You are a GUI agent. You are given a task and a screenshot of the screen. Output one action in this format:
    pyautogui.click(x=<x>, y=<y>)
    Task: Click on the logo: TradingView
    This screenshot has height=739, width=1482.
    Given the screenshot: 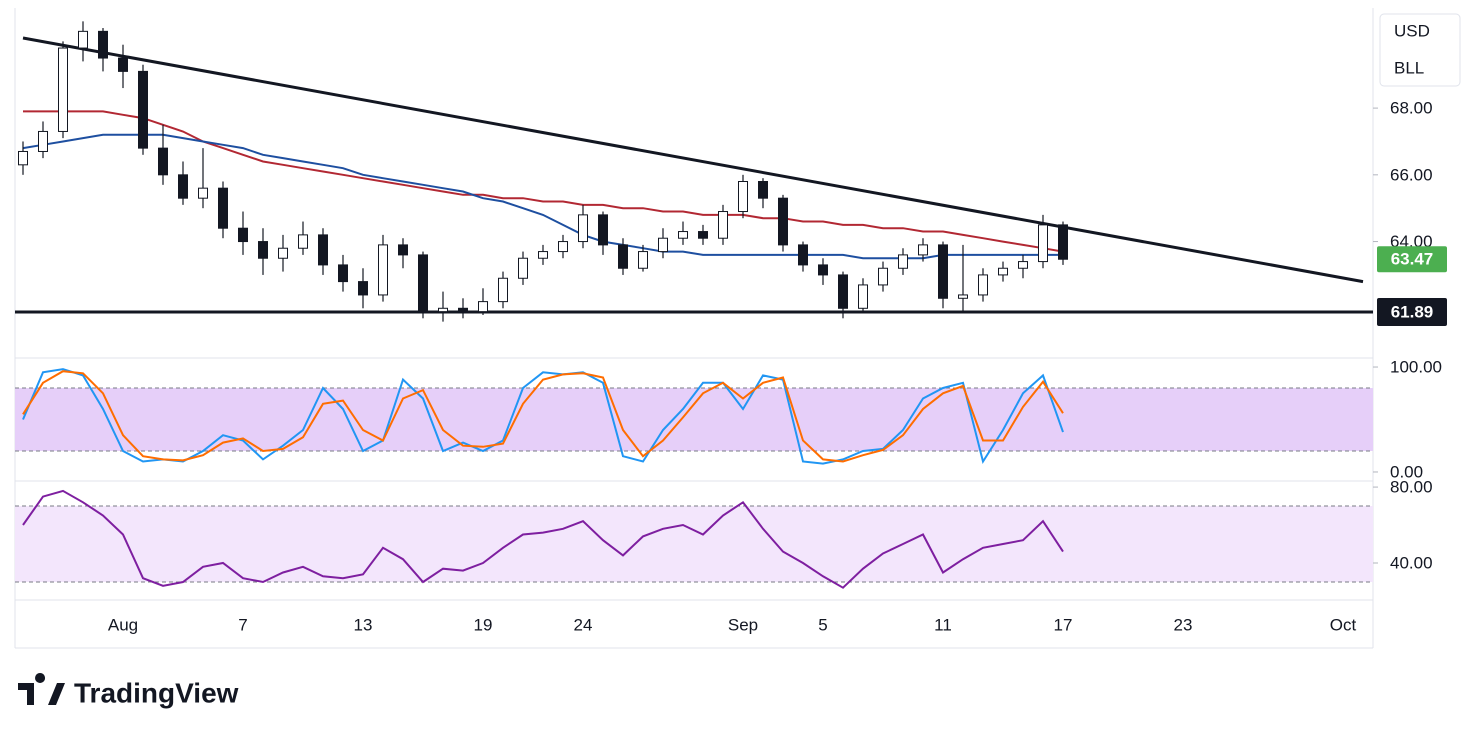 What is the action you would take?
    pyautogui.click(x=128, y=690)
    